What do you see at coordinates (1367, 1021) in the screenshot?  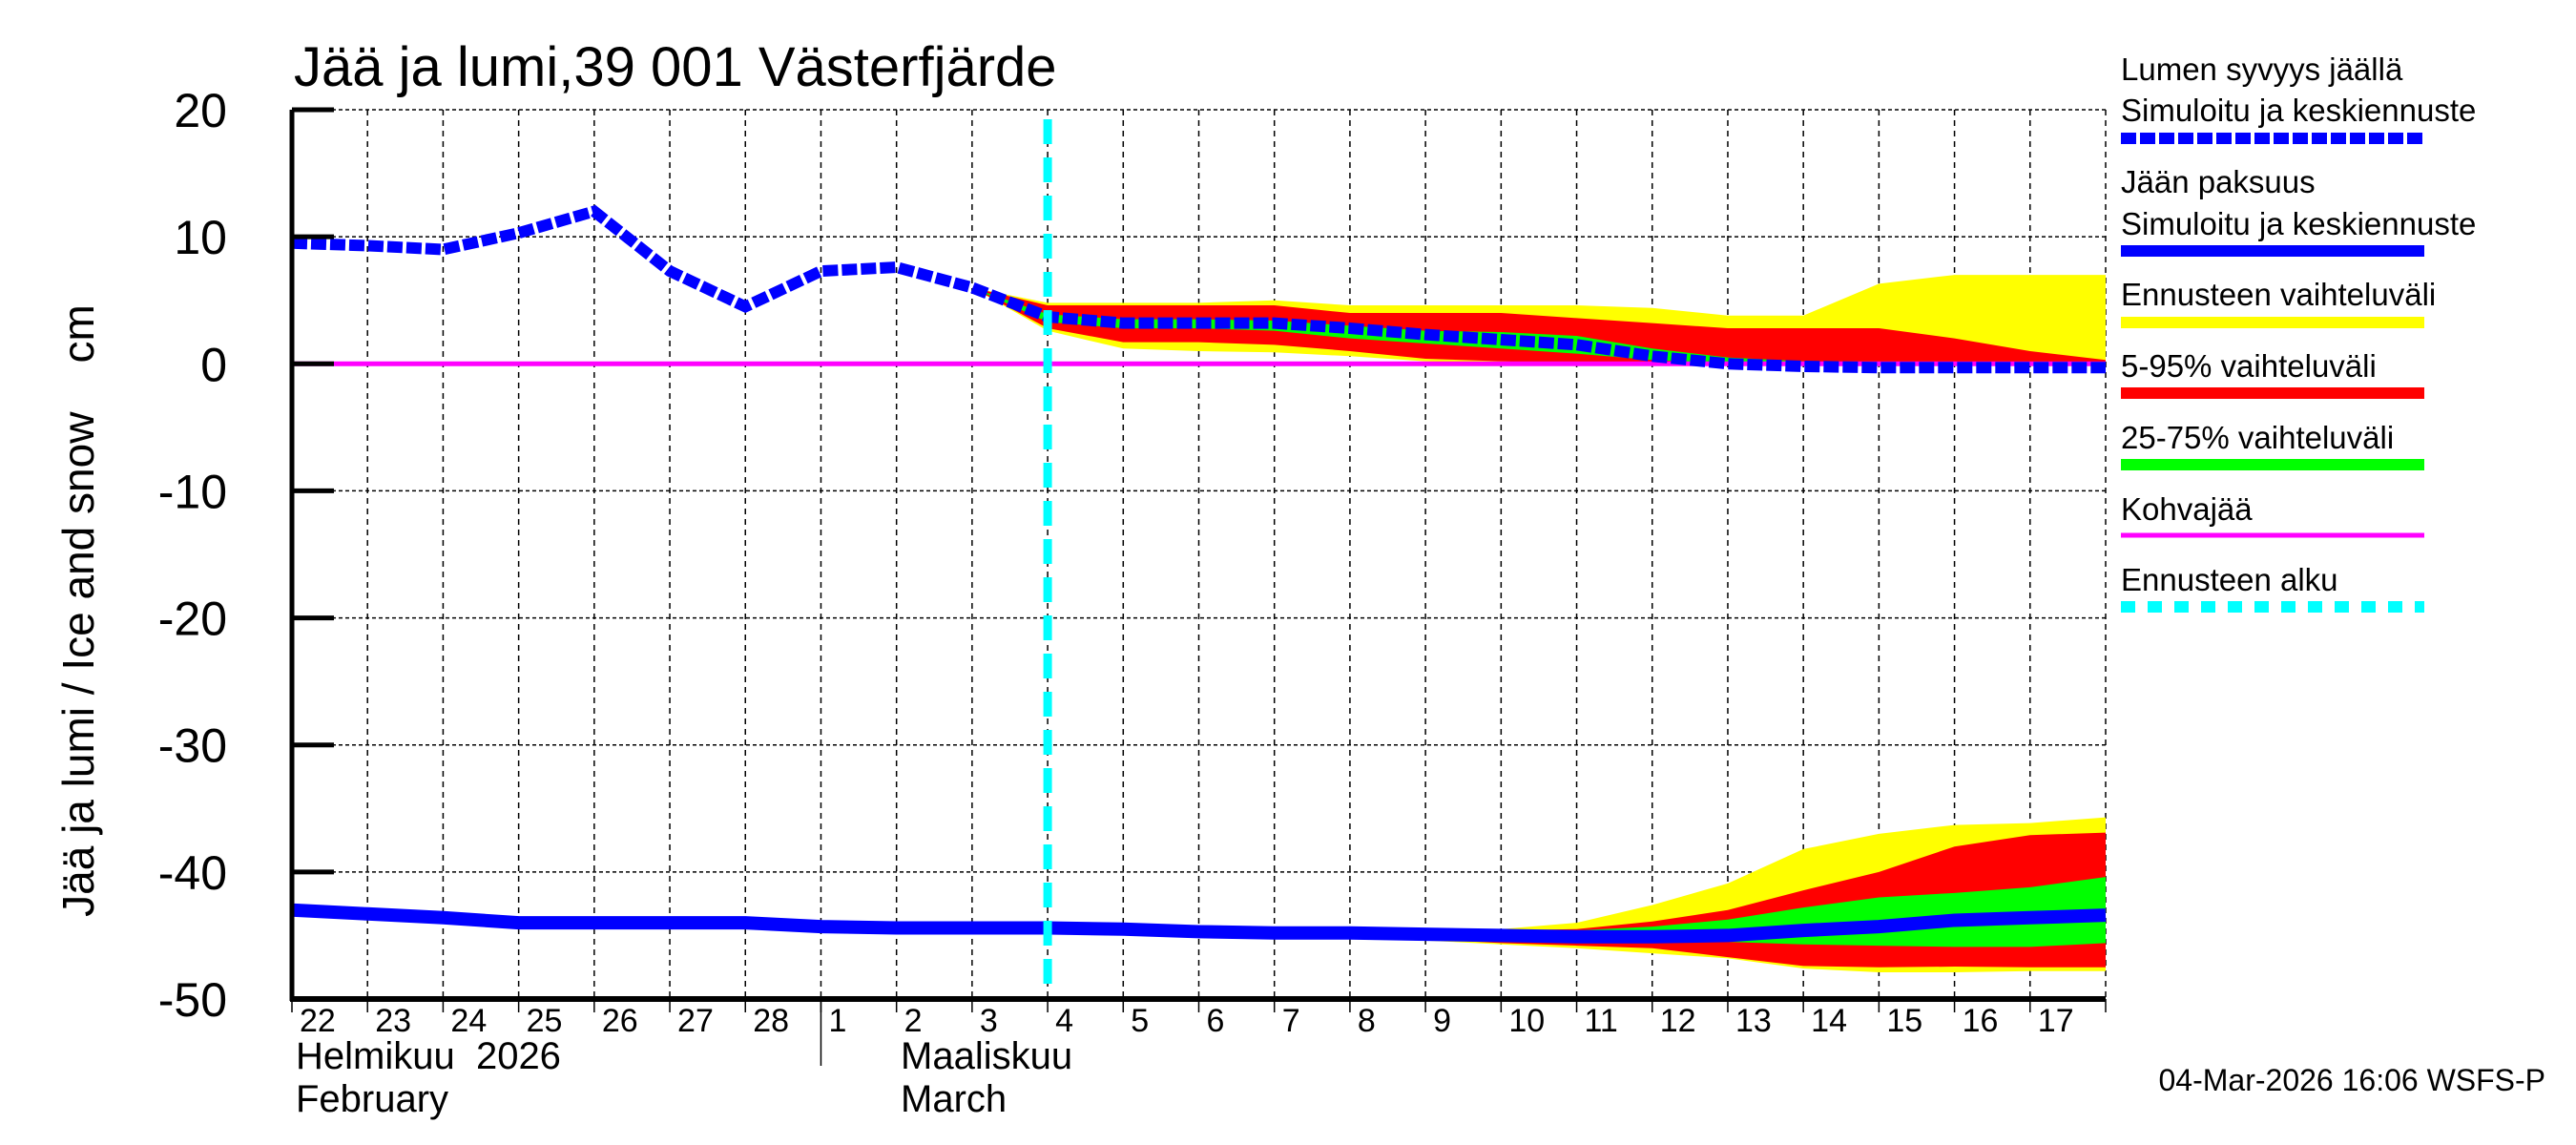 I see `x-tick-label: 8` at bounding box center [1367, 1021].